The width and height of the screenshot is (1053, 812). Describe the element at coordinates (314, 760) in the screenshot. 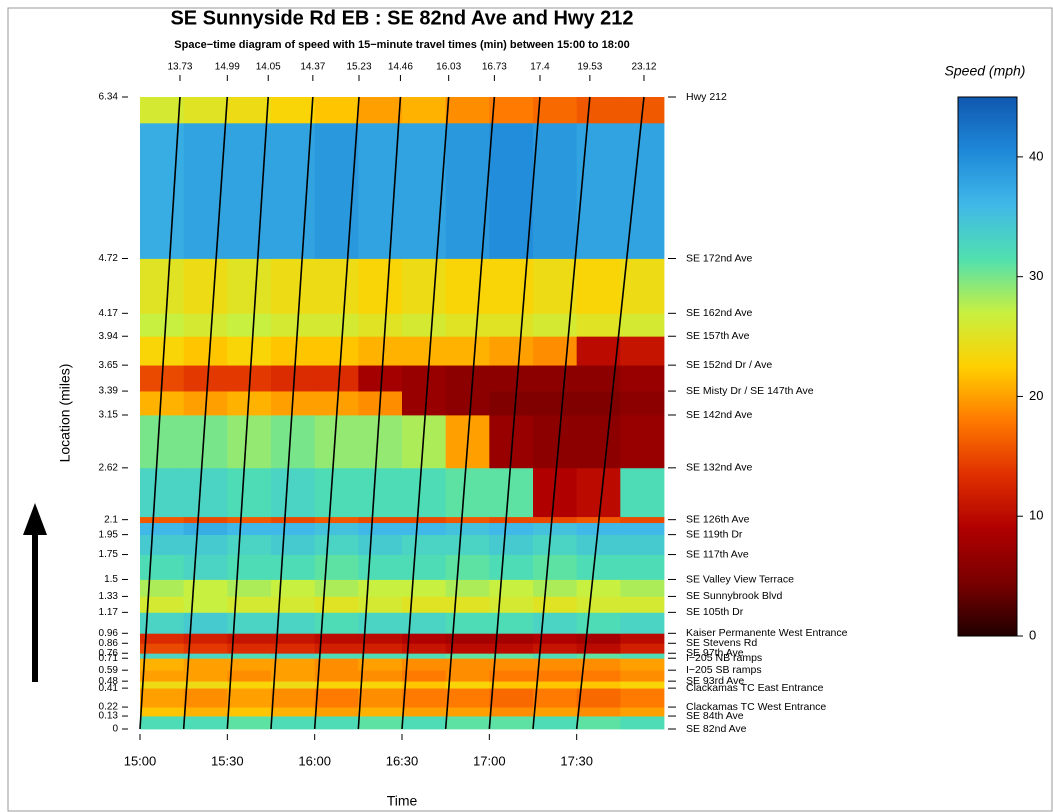

I see `x-tick-label: 16:00` at that location.